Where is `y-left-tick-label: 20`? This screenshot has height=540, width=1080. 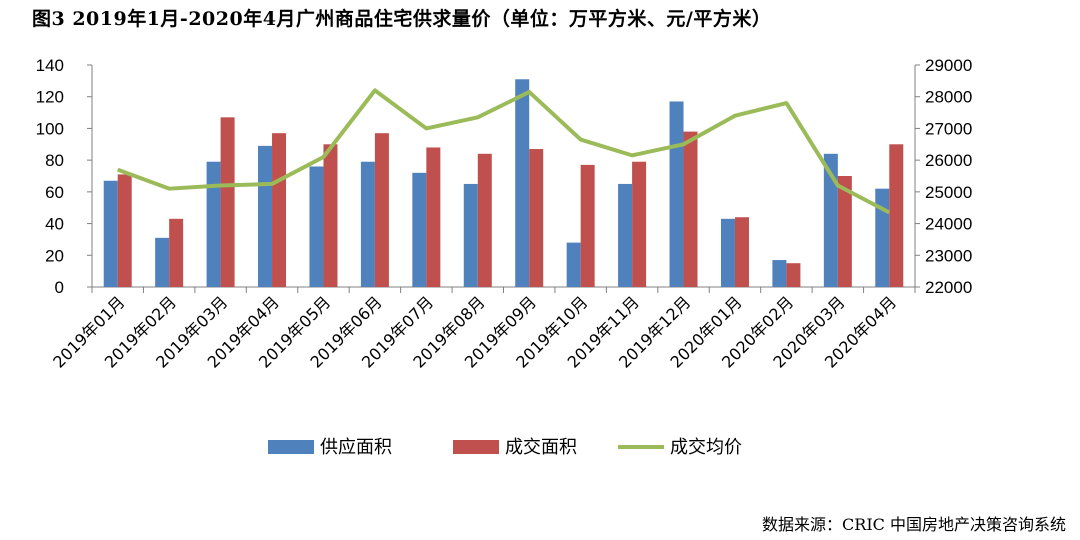 y-left-tick-label: 20 is located at coordinates (54, 255).